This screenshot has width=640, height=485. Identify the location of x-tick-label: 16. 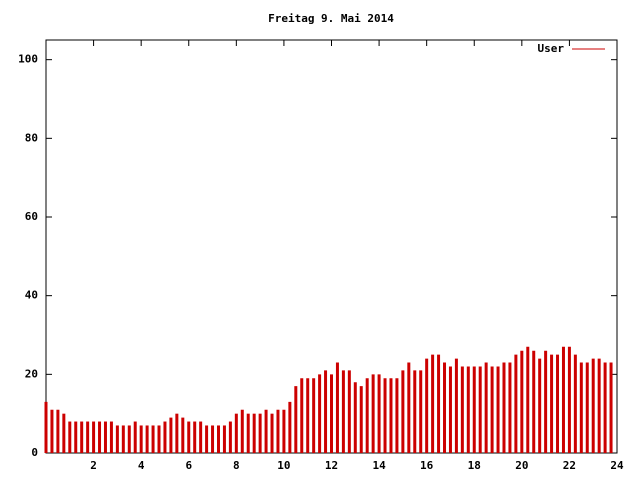
(427, 465).